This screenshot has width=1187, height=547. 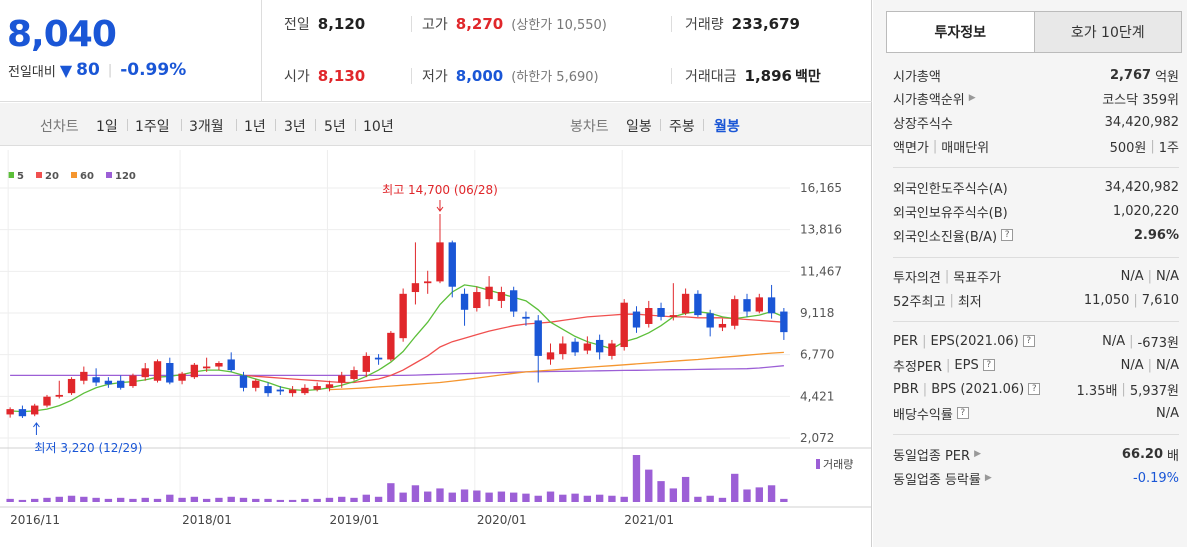 What do you see at coordinates (297, 25) in the screenshot?
I see `prev-close-label: 전일` at bounding box center [297, 25].